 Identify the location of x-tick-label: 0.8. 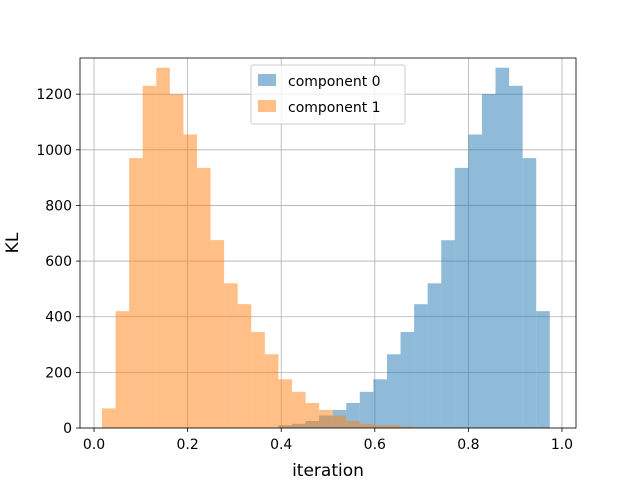
(468, 445).